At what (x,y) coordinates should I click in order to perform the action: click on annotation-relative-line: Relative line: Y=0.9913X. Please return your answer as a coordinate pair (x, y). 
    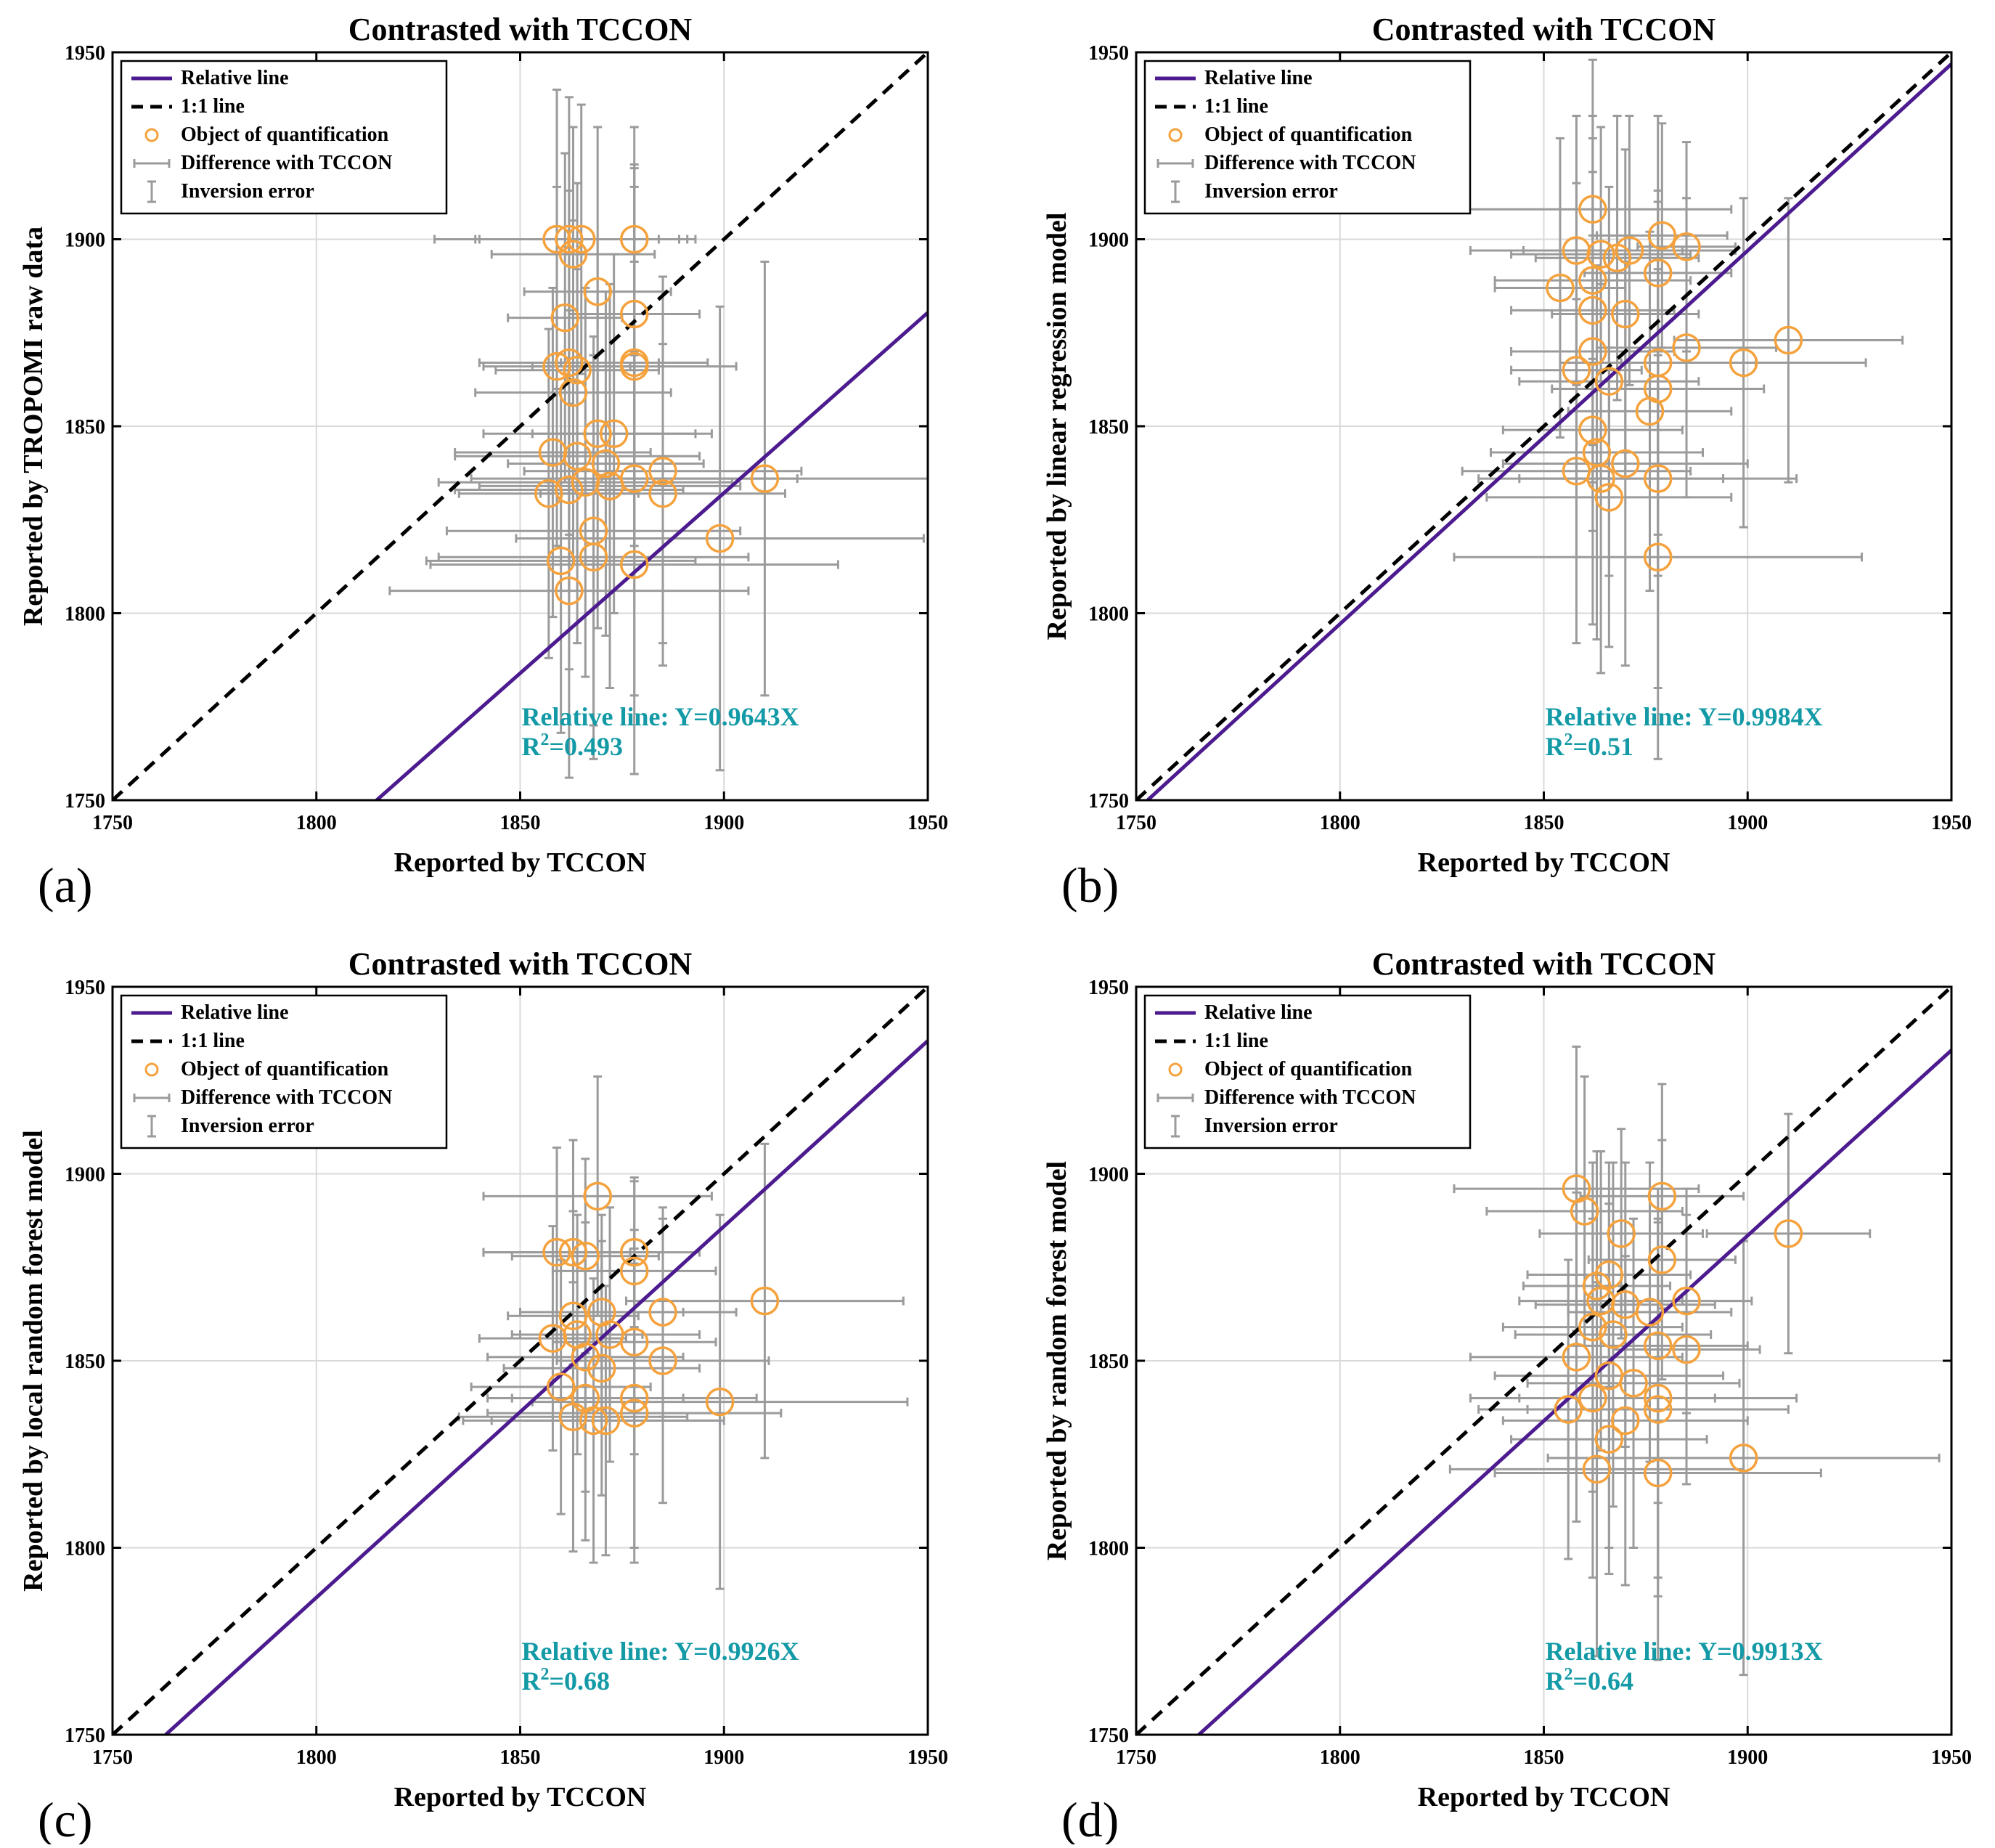
    Looking at the image, I should click on (1684, 1651).